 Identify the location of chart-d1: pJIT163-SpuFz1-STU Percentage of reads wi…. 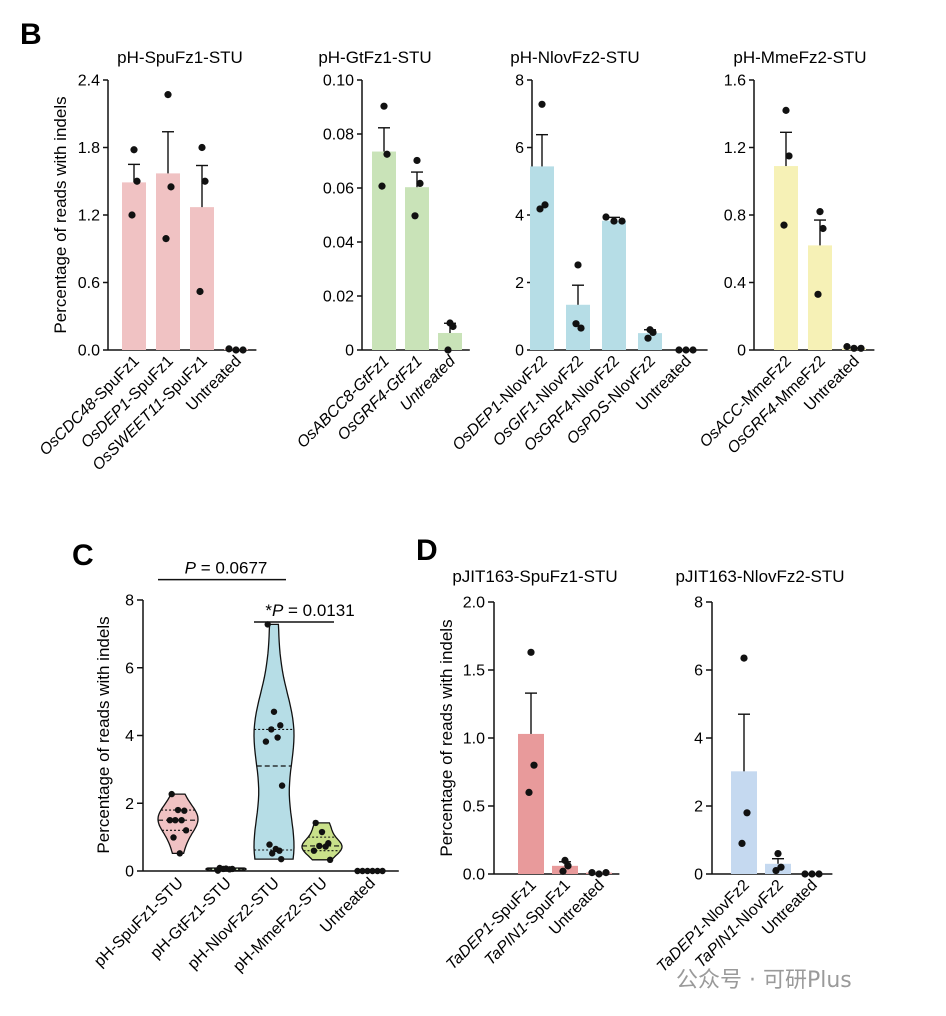
(528, 770).